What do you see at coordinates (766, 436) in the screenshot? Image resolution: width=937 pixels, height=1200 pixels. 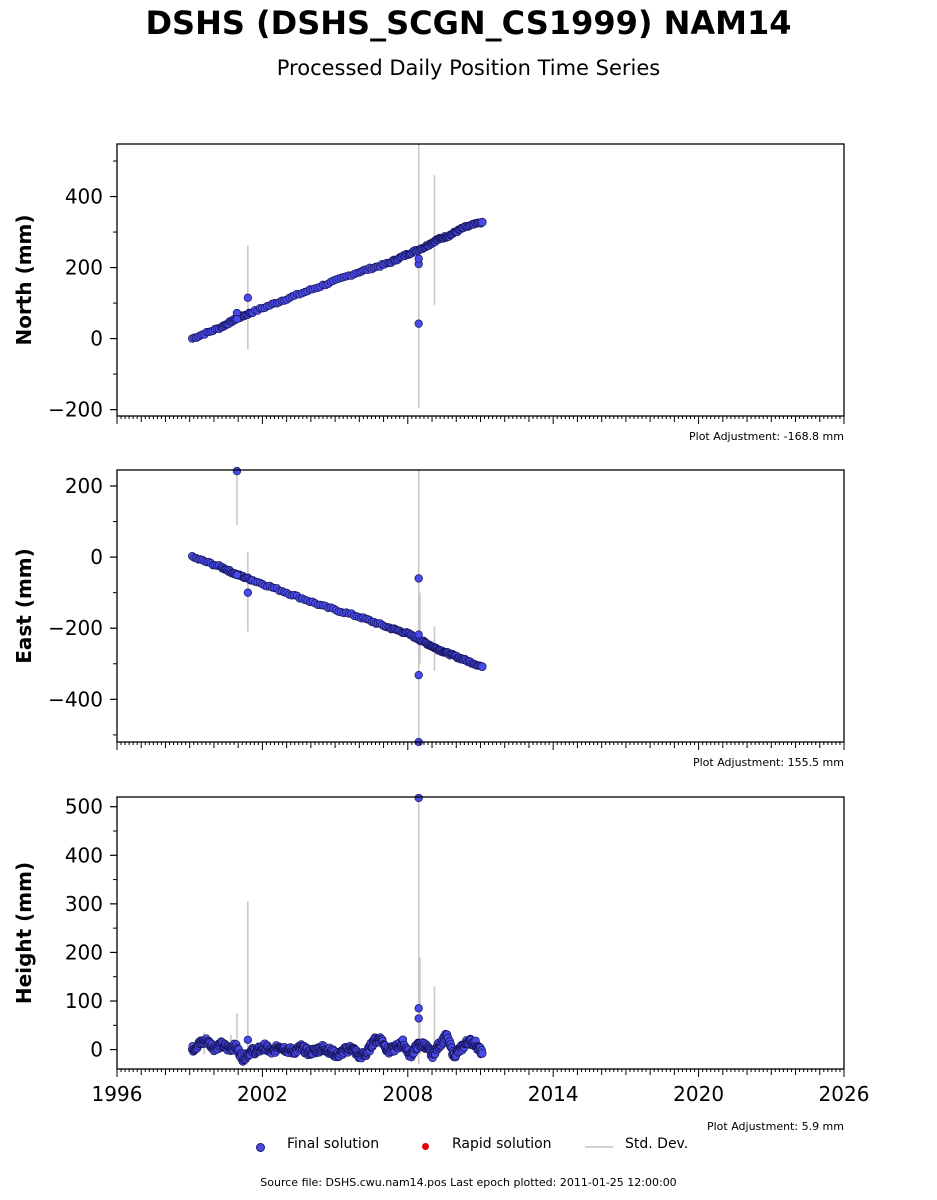 I see `plot-adjustment: Plot Adjustment: -168.8 mm` at bounding box center [766, 436].